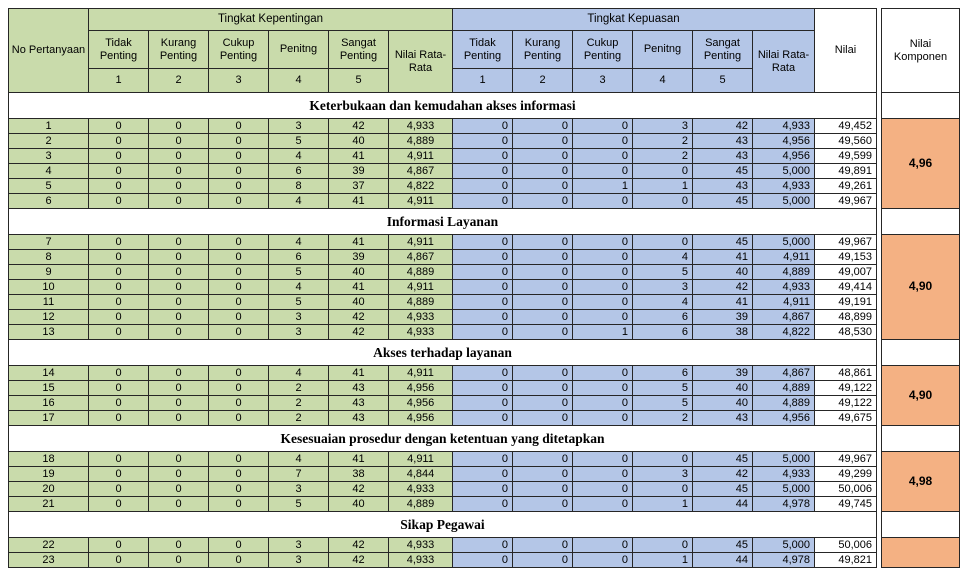  Describe the element at coordinates (783, 141) in the screenshot. I see `kepuasan-avg-cell: 4,956` at that location.